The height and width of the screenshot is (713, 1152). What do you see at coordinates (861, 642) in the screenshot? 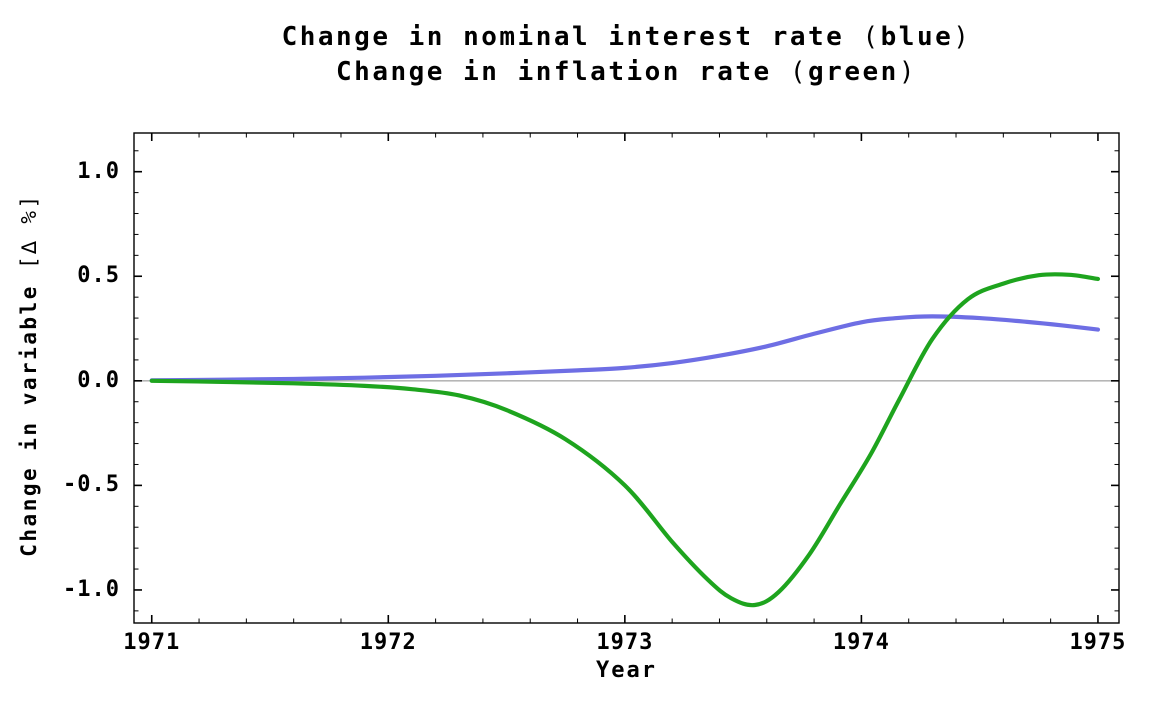
I see `x-tick-label: 1974` at bounding box center [861, 642].